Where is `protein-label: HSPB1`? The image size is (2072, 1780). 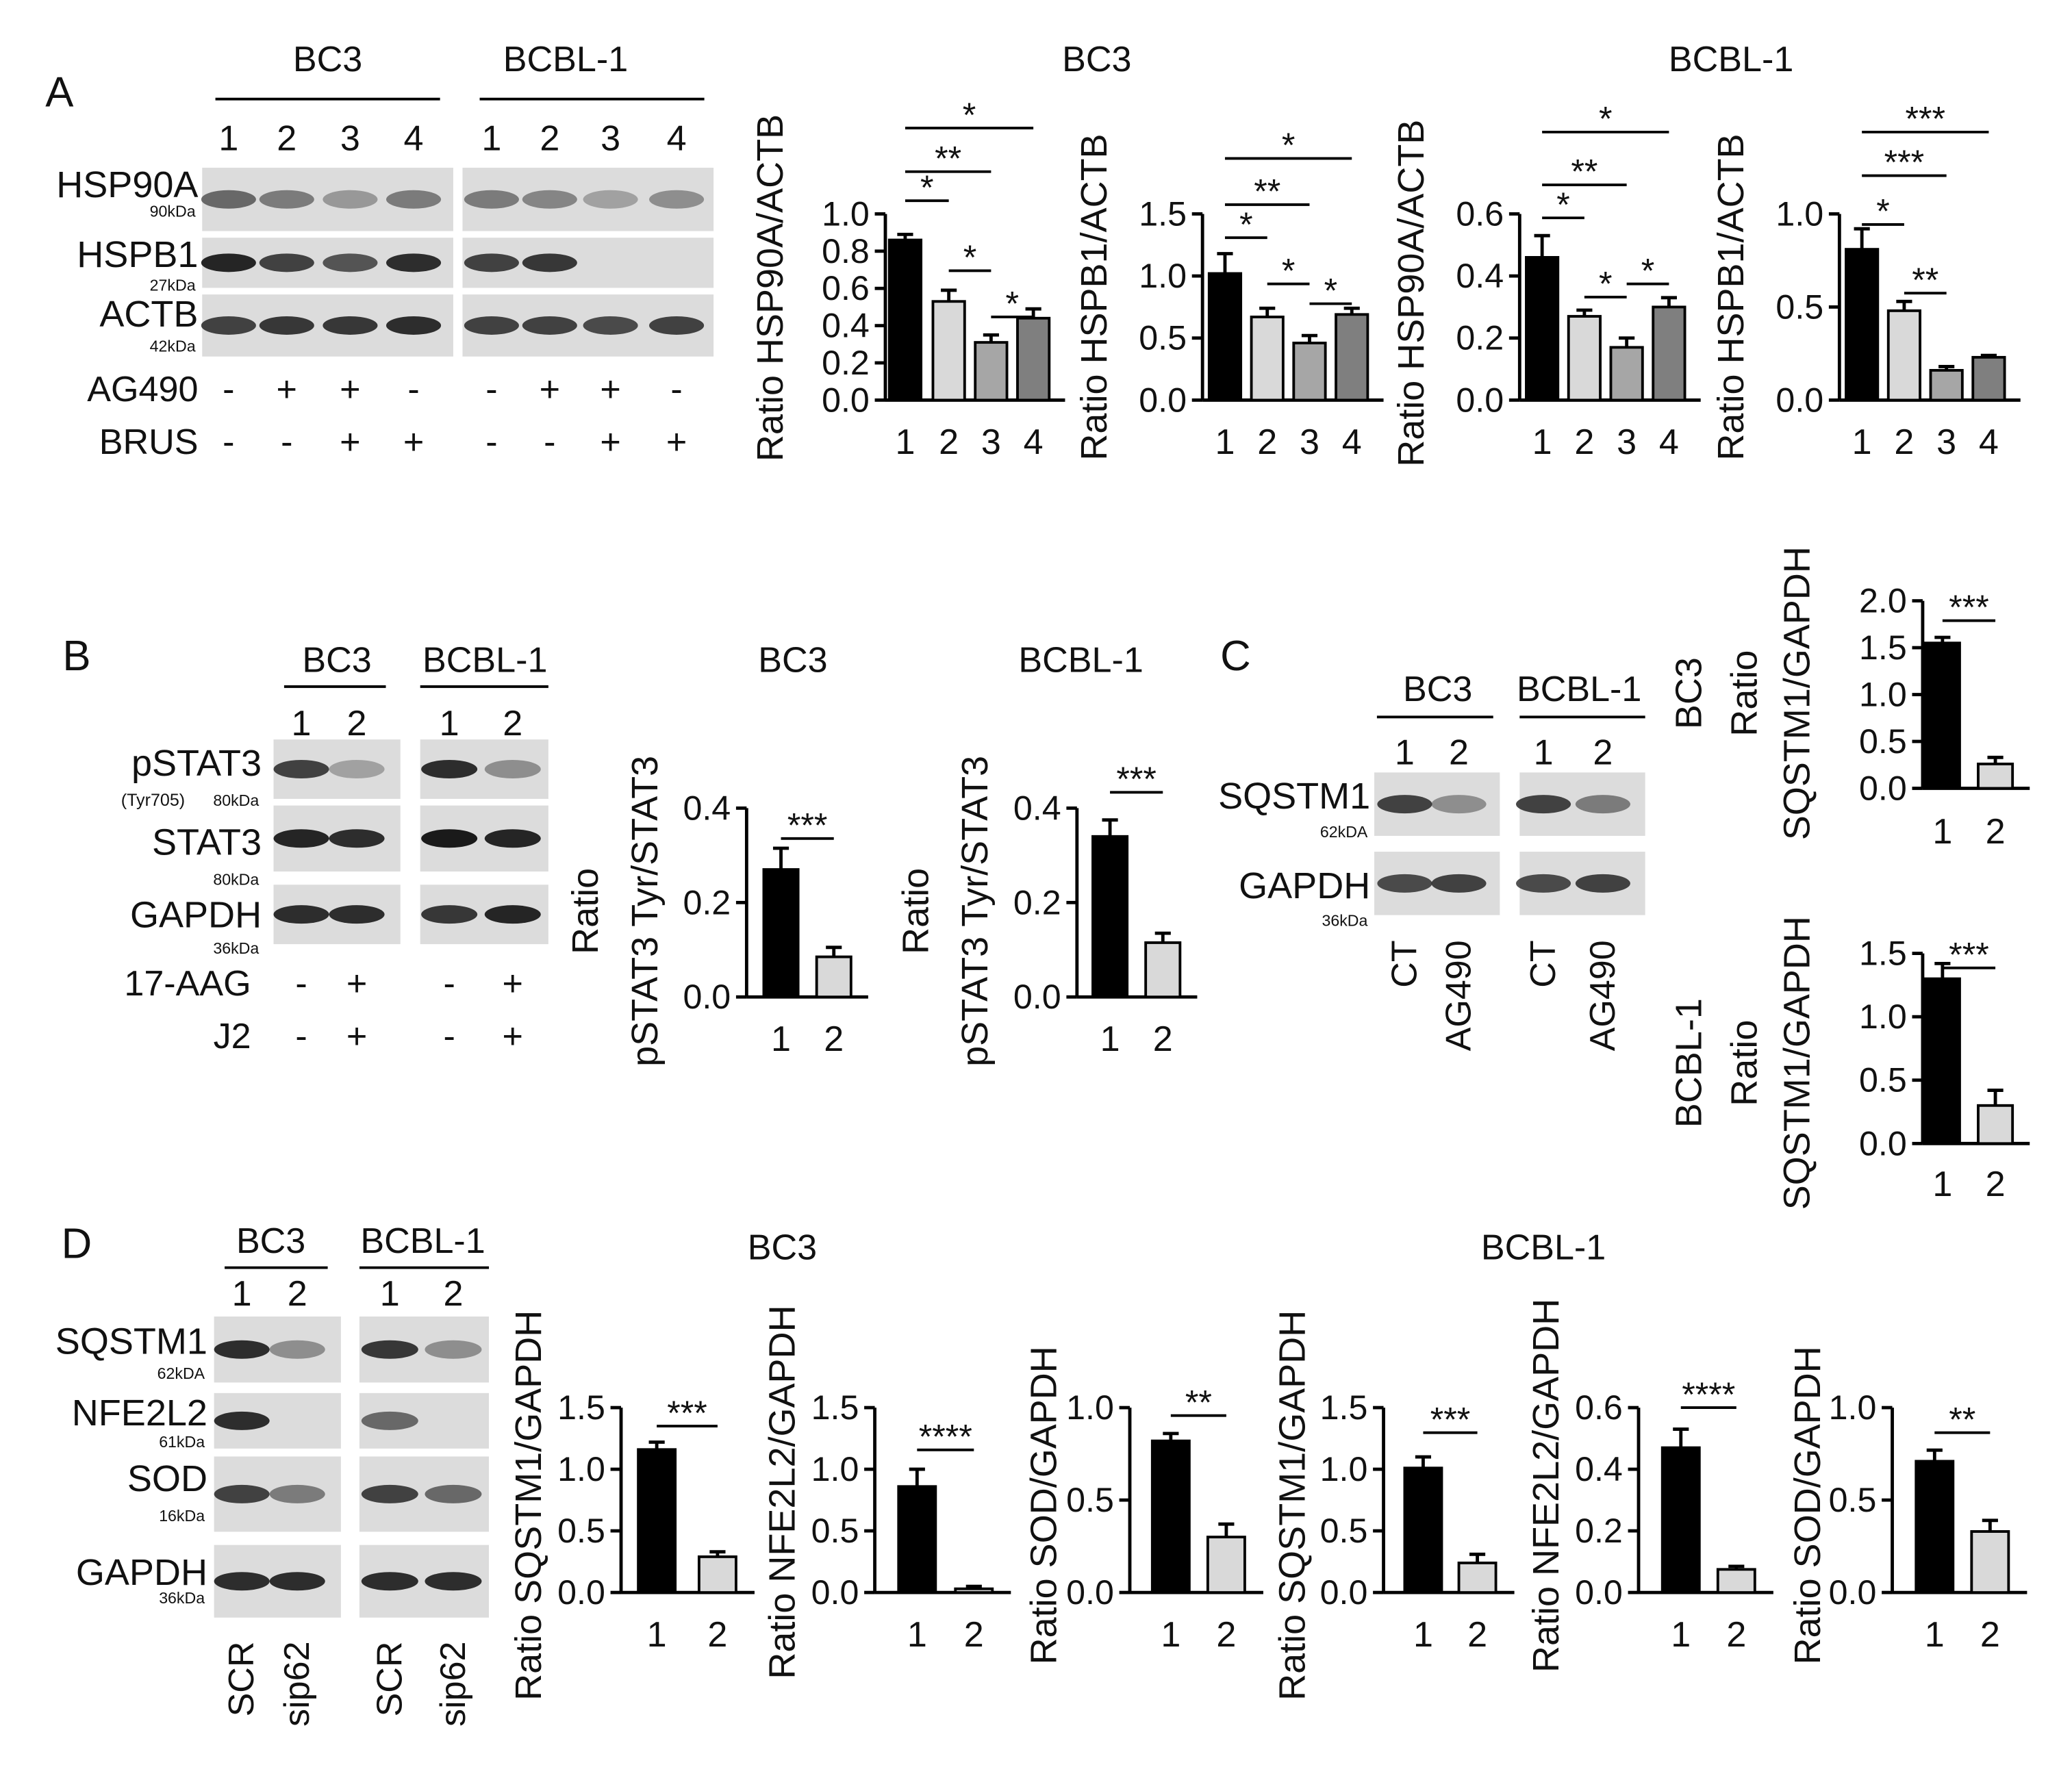 protein-label: HSPB1 is located at coordinates (137, 254).